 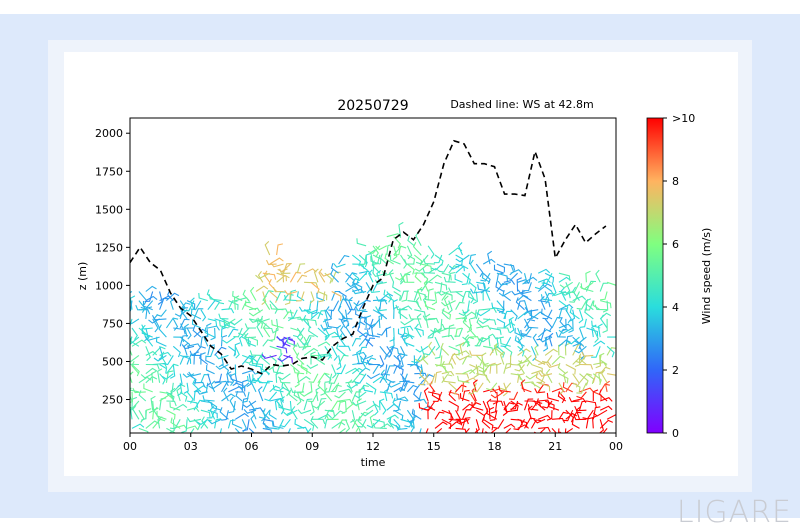 What do you see at coordinates (191, 446) in the screenshot?
I see `x-tick-label: 03` at bounding box center [191, 446].